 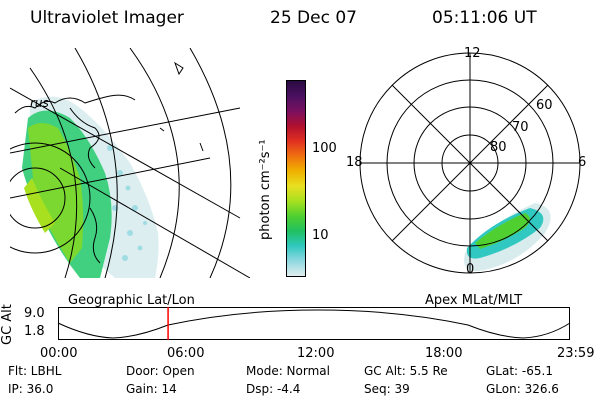 What do you see at coordinates (444, 353) in the screenshot?
I see `timeline-xtick-3: 18:00` at bounding box center [444, 353].